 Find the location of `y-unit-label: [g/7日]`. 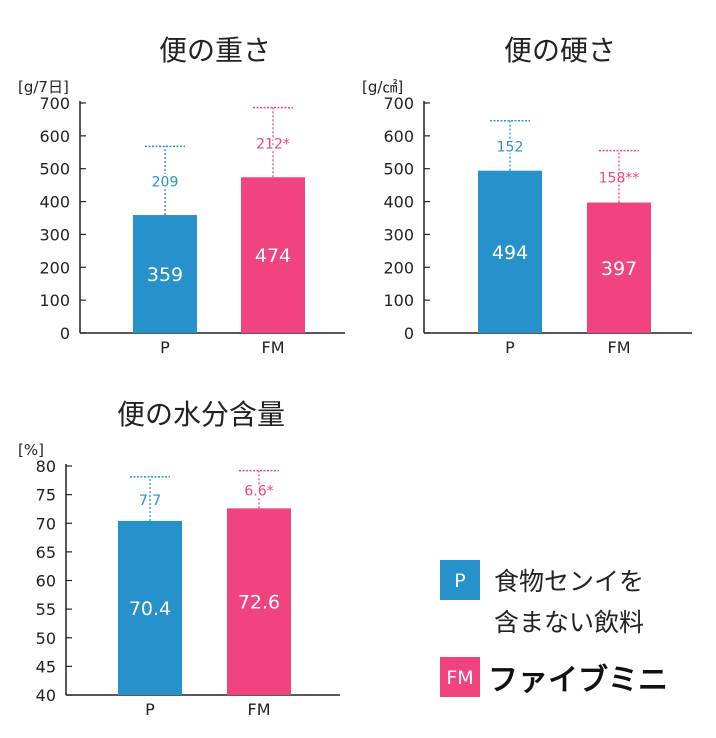

y-unit-label: [g/7日] is located at coordinates (43, 87).